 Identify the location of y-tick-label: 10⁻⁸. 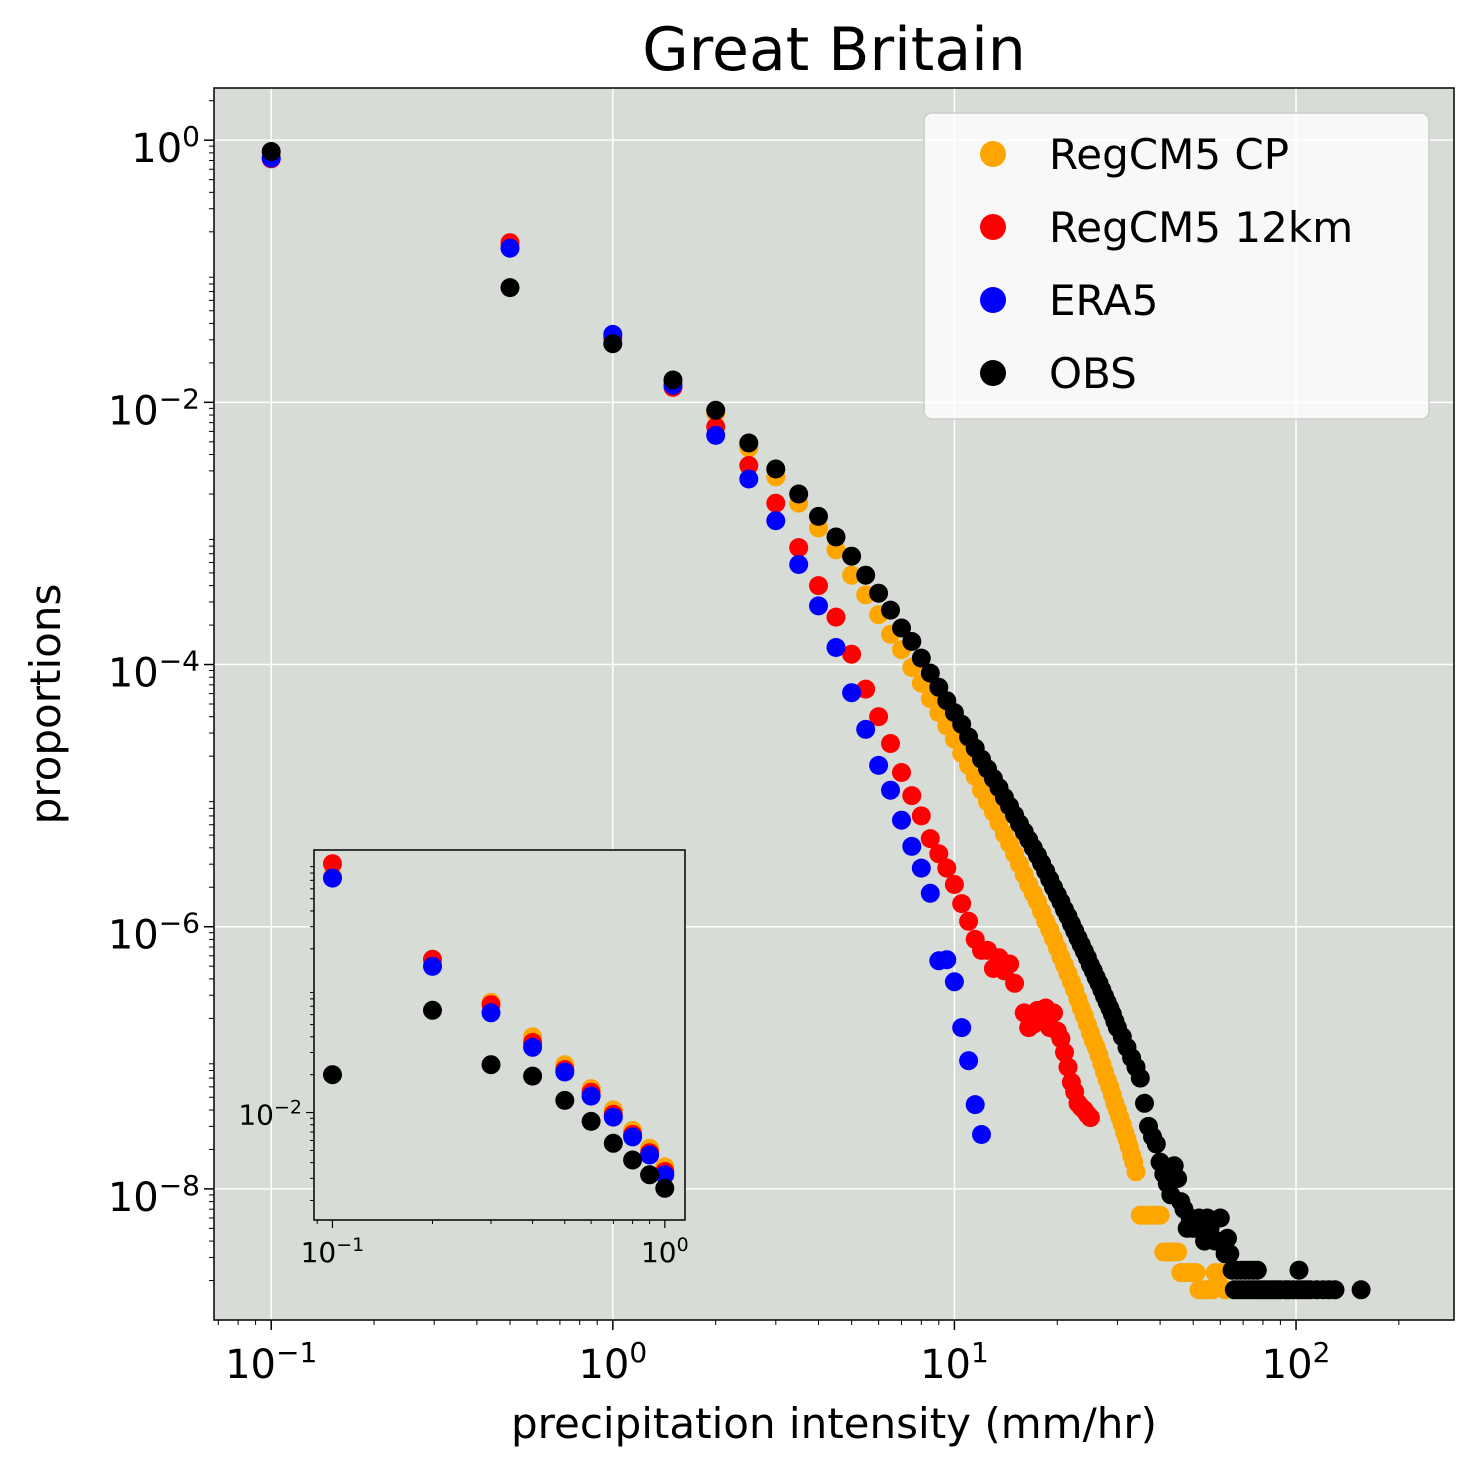
(154, 1195).